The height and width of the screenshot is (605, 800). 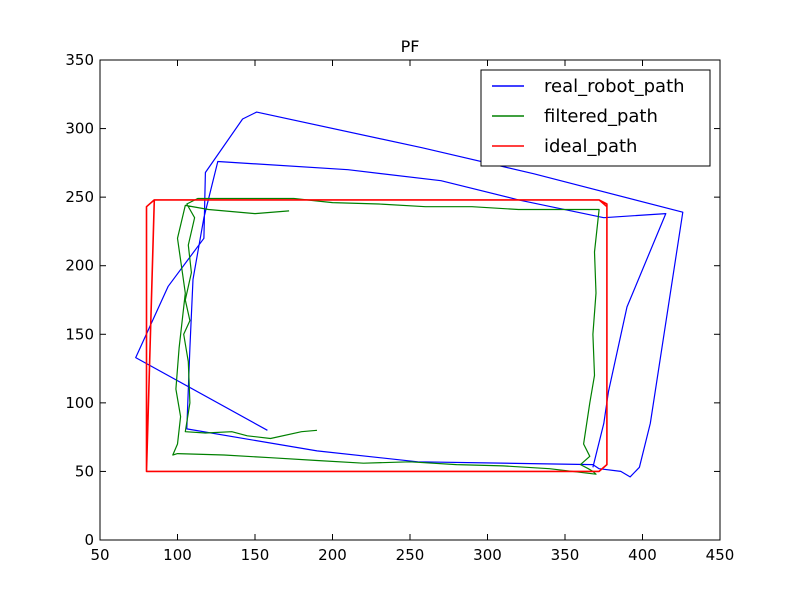 What do you see at coordinates (89, 540) in the screenshot?
I see `y-tick-label: 0` at bounding box center [89, 540].